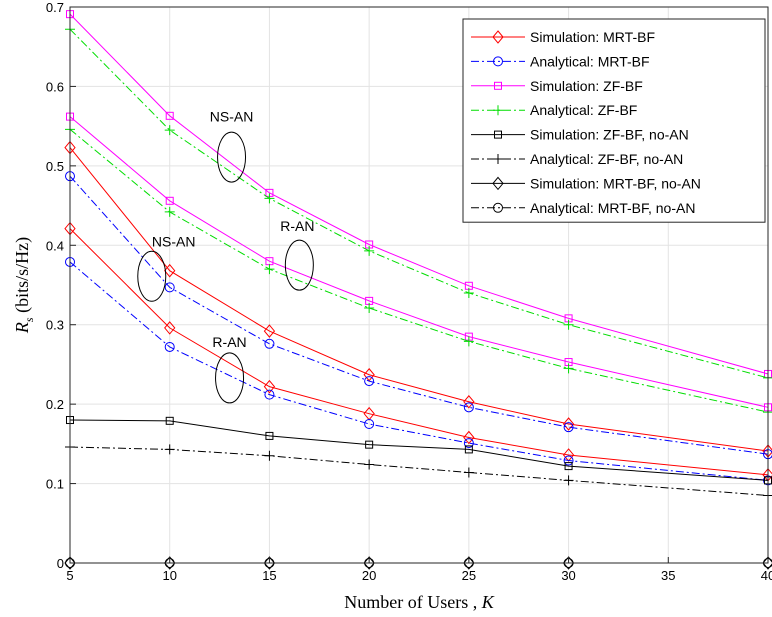 This screenshot has height=617, width=772. Describe the element at coordinates (469, 575) in the screenshot. I see `x-tick-label: 25` at that location.